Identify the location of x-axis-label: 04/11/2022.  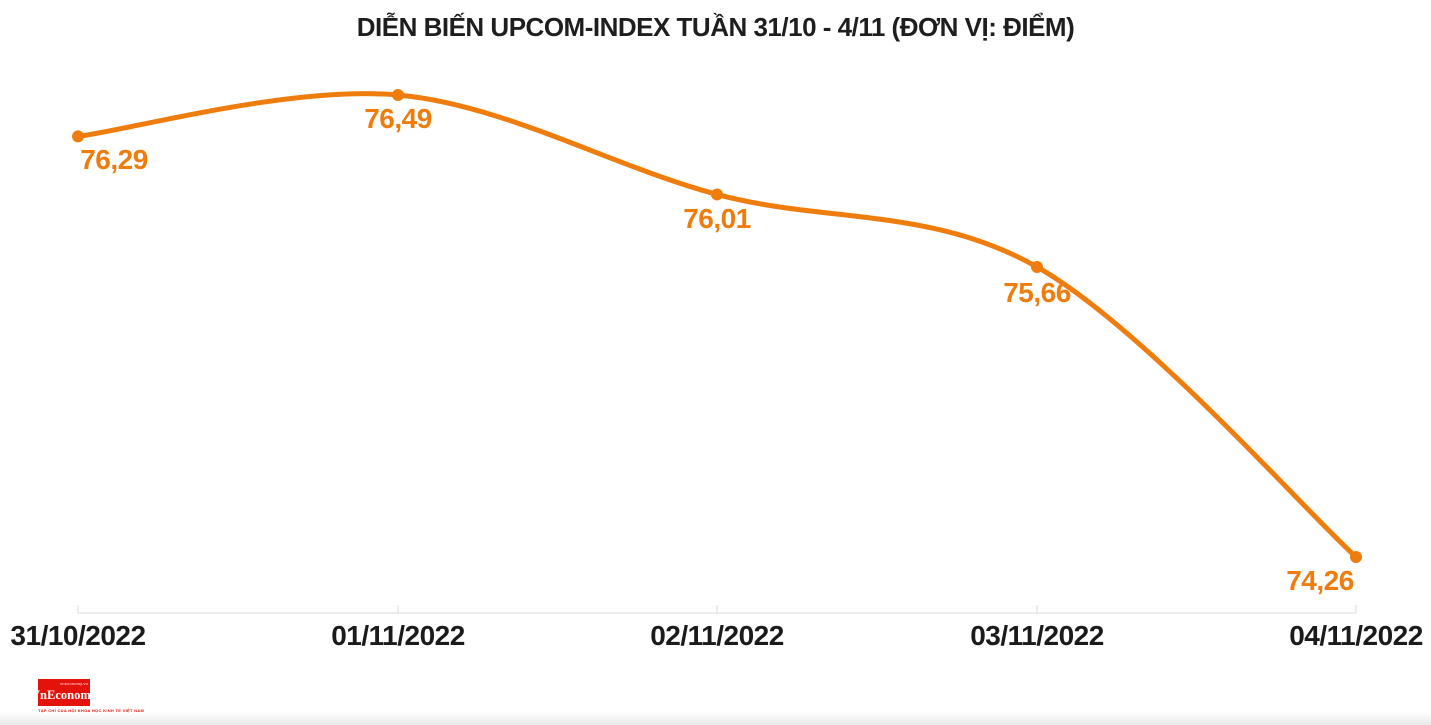
(1356, 635).